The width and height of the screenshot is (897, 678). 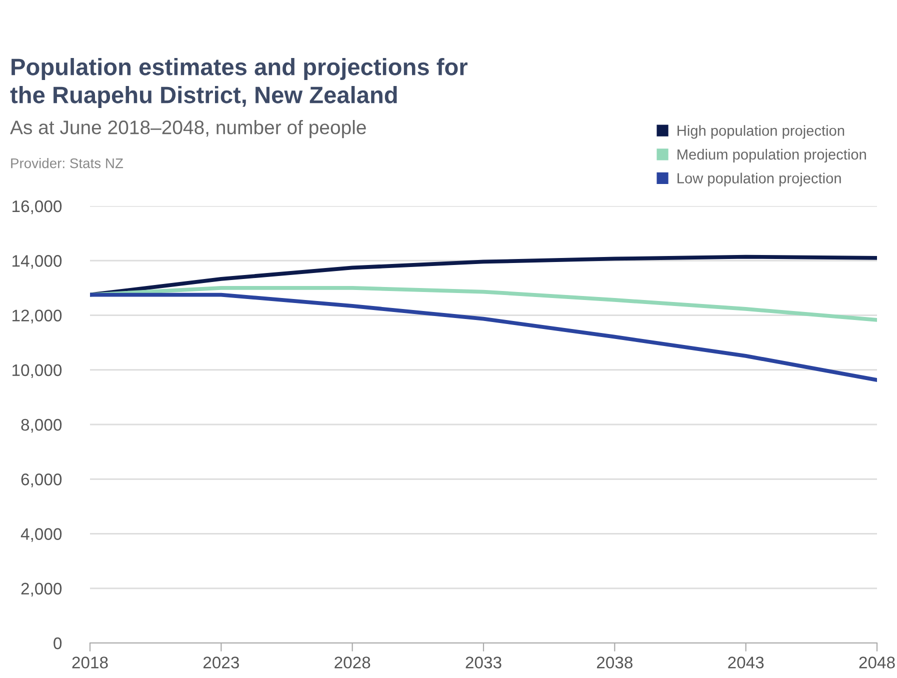 I want to click on y-tick-label: 2,000, so click(x=41, y=589).